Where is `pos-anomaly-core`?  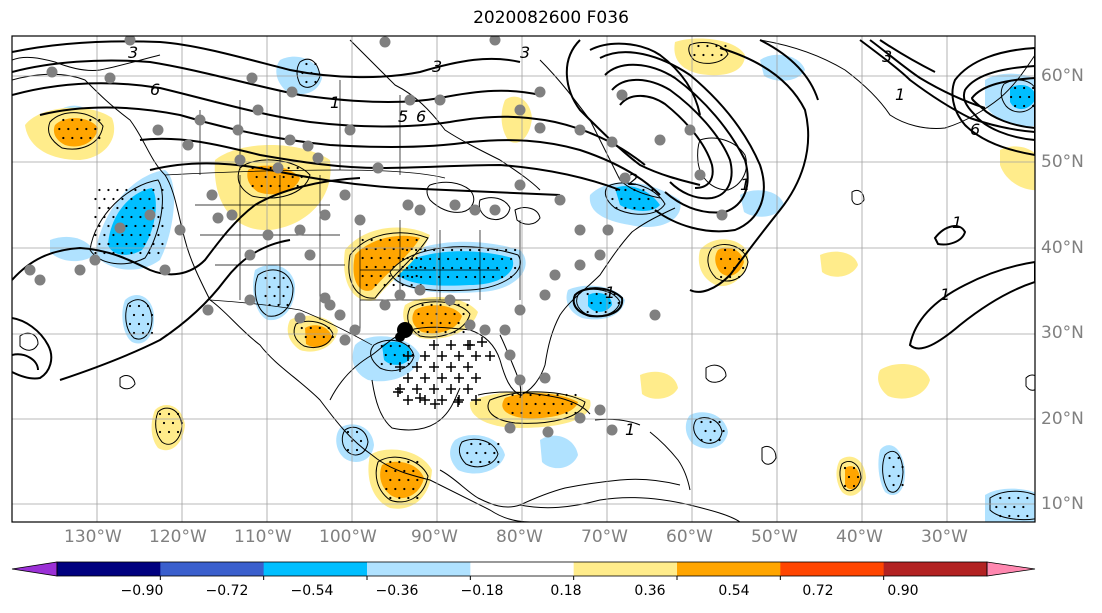 pos-anomaly-core is located at coordinates (318, 336).